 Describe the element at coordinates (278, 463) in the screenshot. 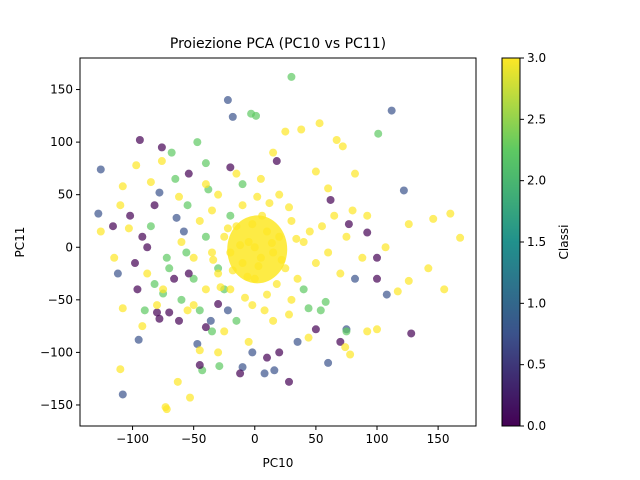

I see `x-axis-label: PC10` at that location.